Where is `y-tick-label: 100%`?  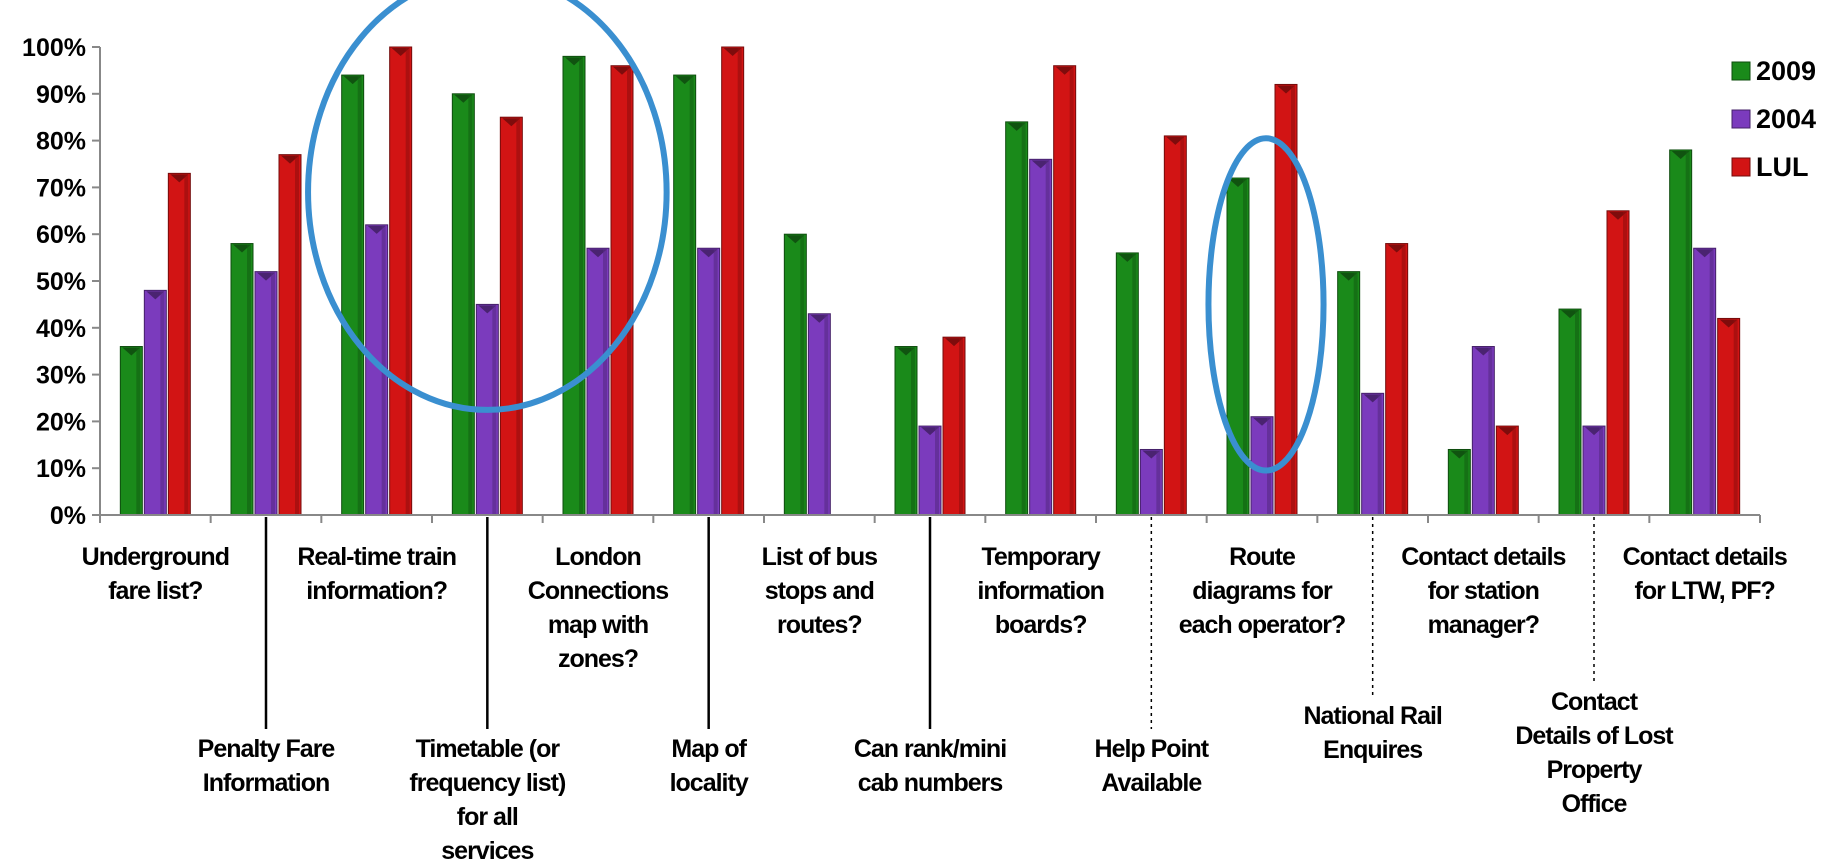 y-tick-label: 100% is located at coordinates (54, 48).